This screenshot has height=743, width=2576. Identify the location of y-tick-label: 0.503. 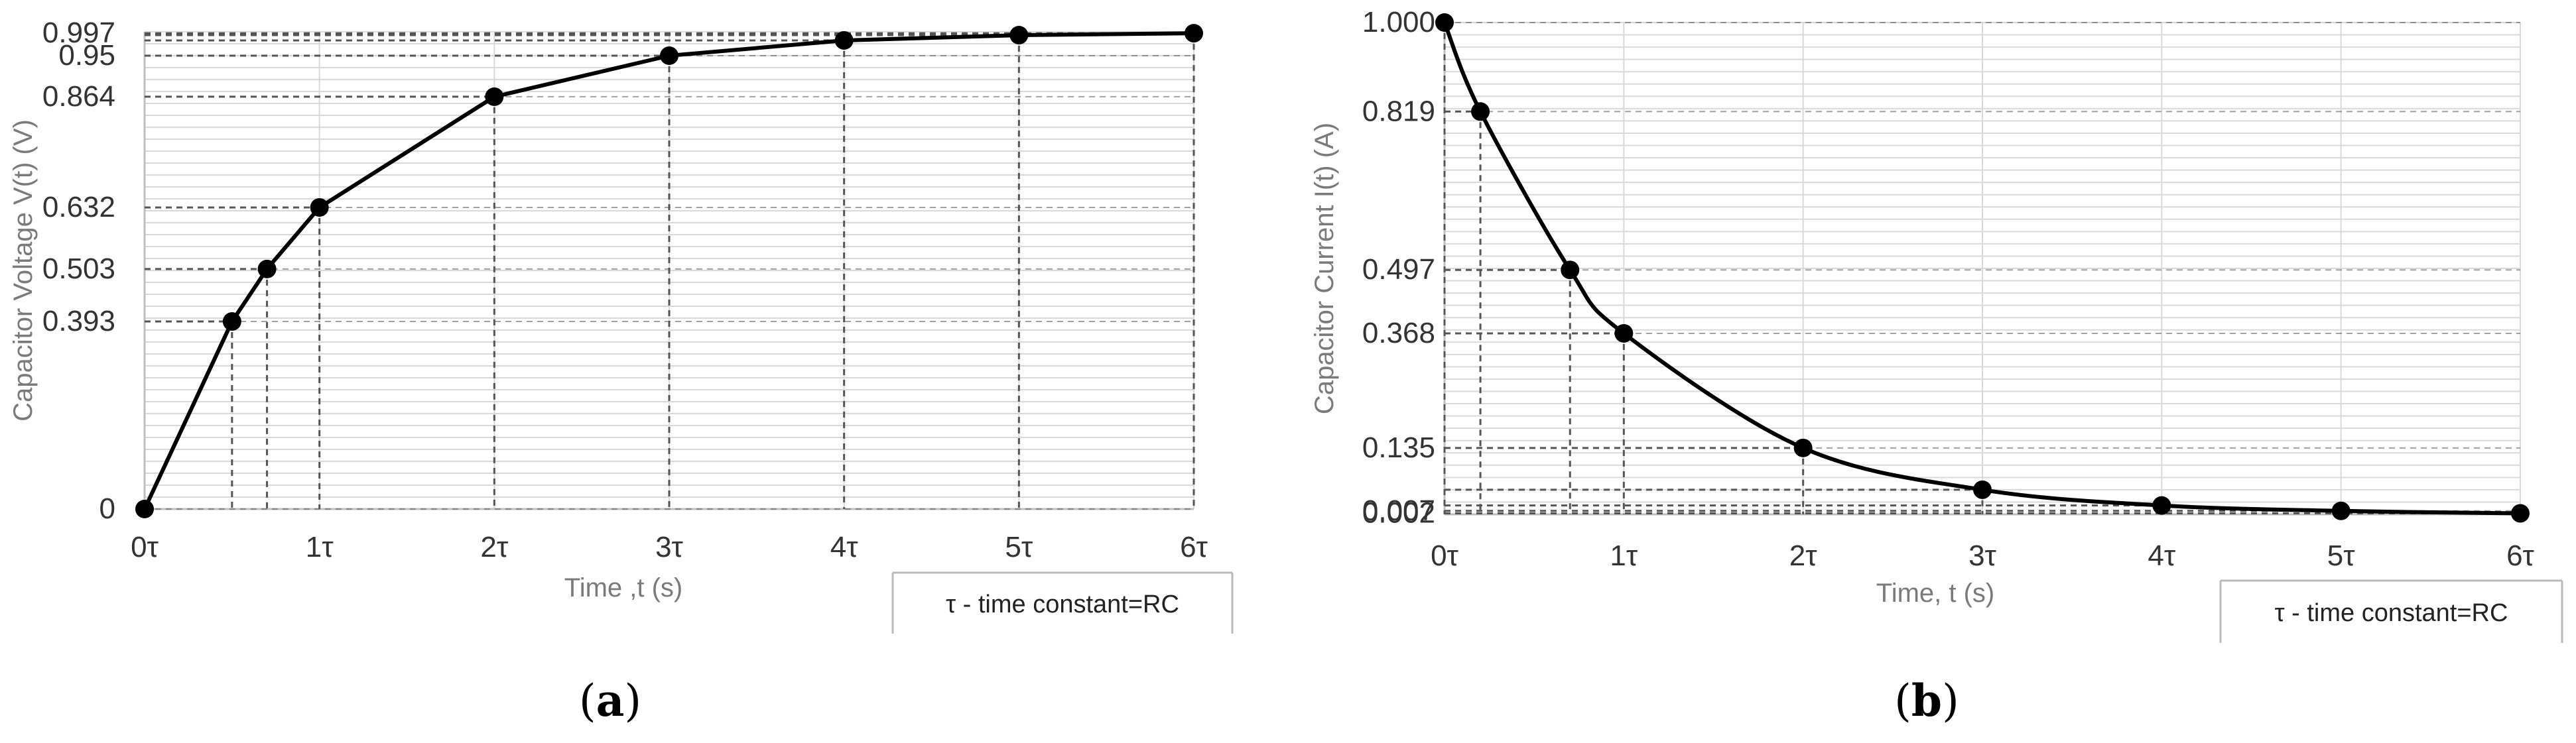
(79, 269).